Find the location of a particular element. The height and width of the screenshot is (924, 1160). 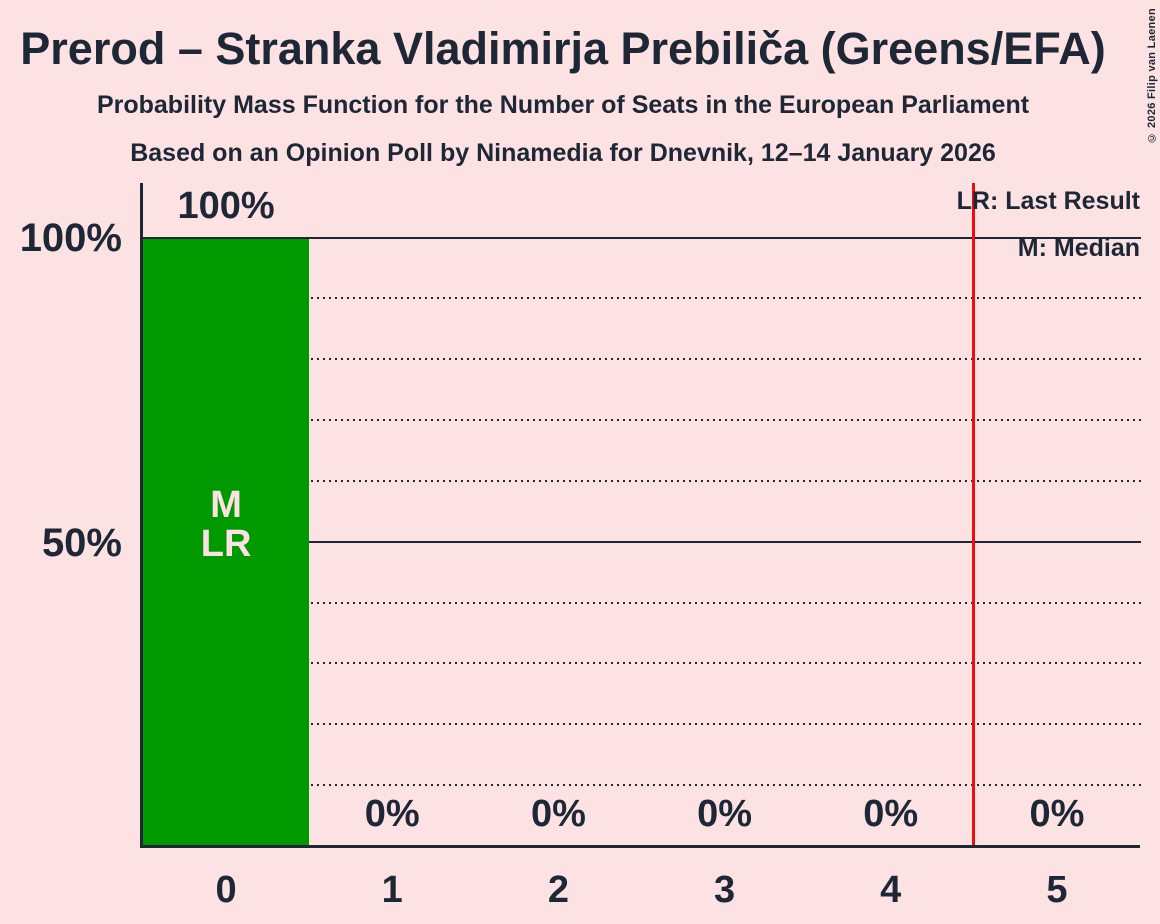

legend-median: M: Median is located at coordinates (1078, 248).